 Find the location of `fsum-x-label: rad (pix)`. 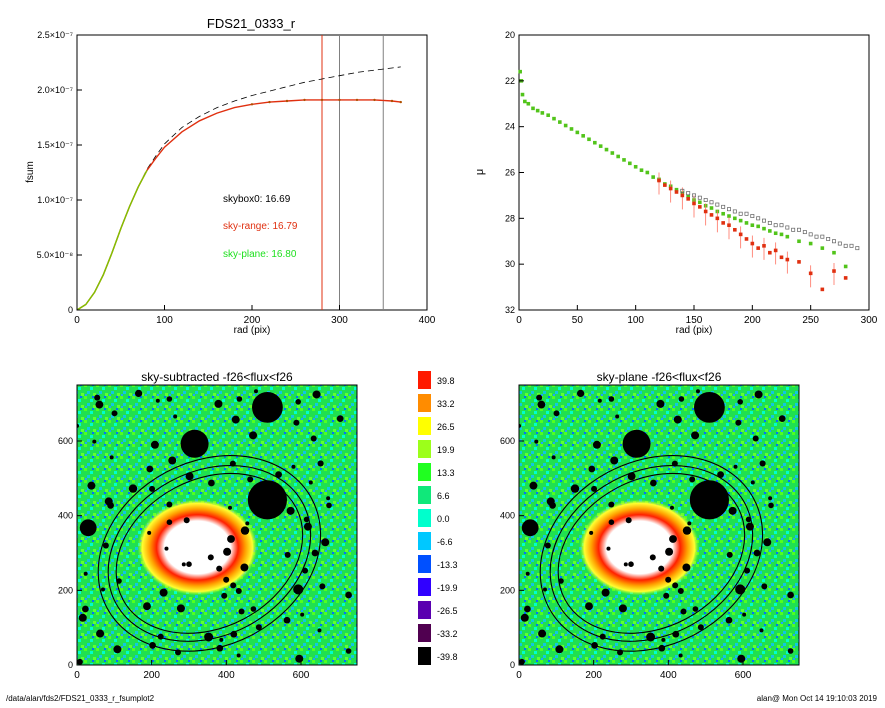

fsum-x-label: rad (pix) is located at coordinates (252, 330).